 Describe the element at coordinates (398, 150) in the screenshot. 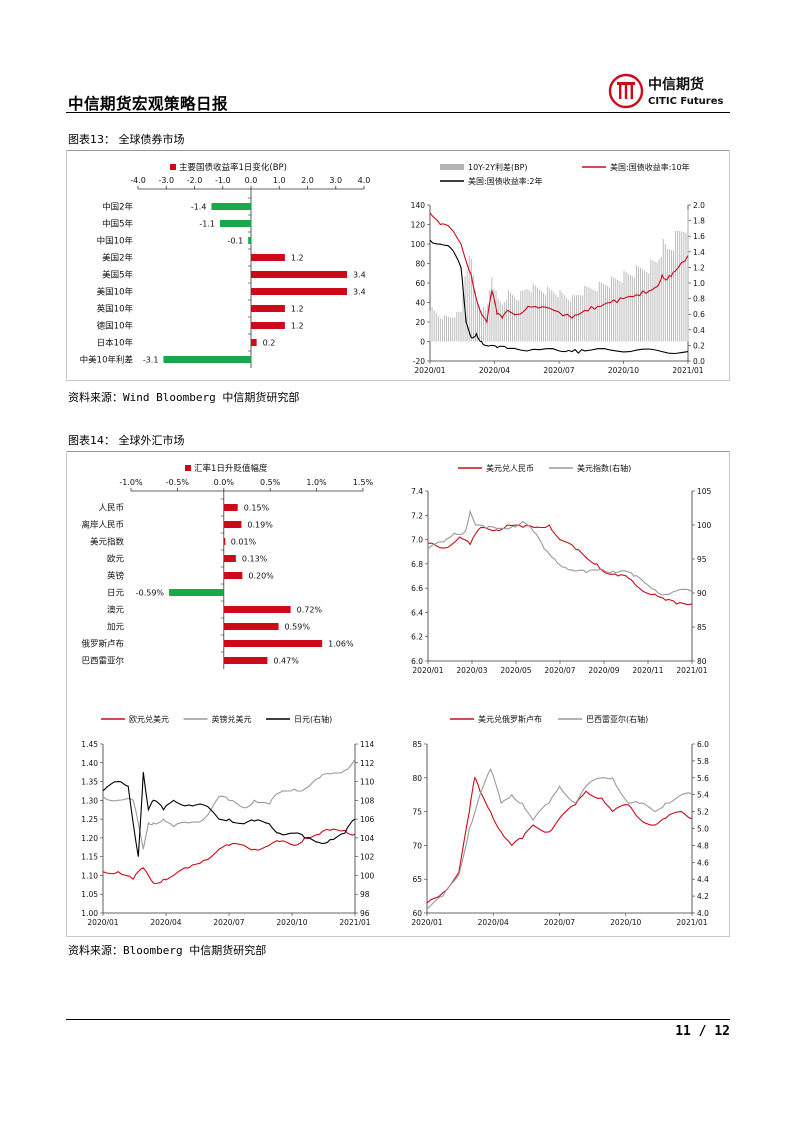

I see `figure13-top-rule` at that location.